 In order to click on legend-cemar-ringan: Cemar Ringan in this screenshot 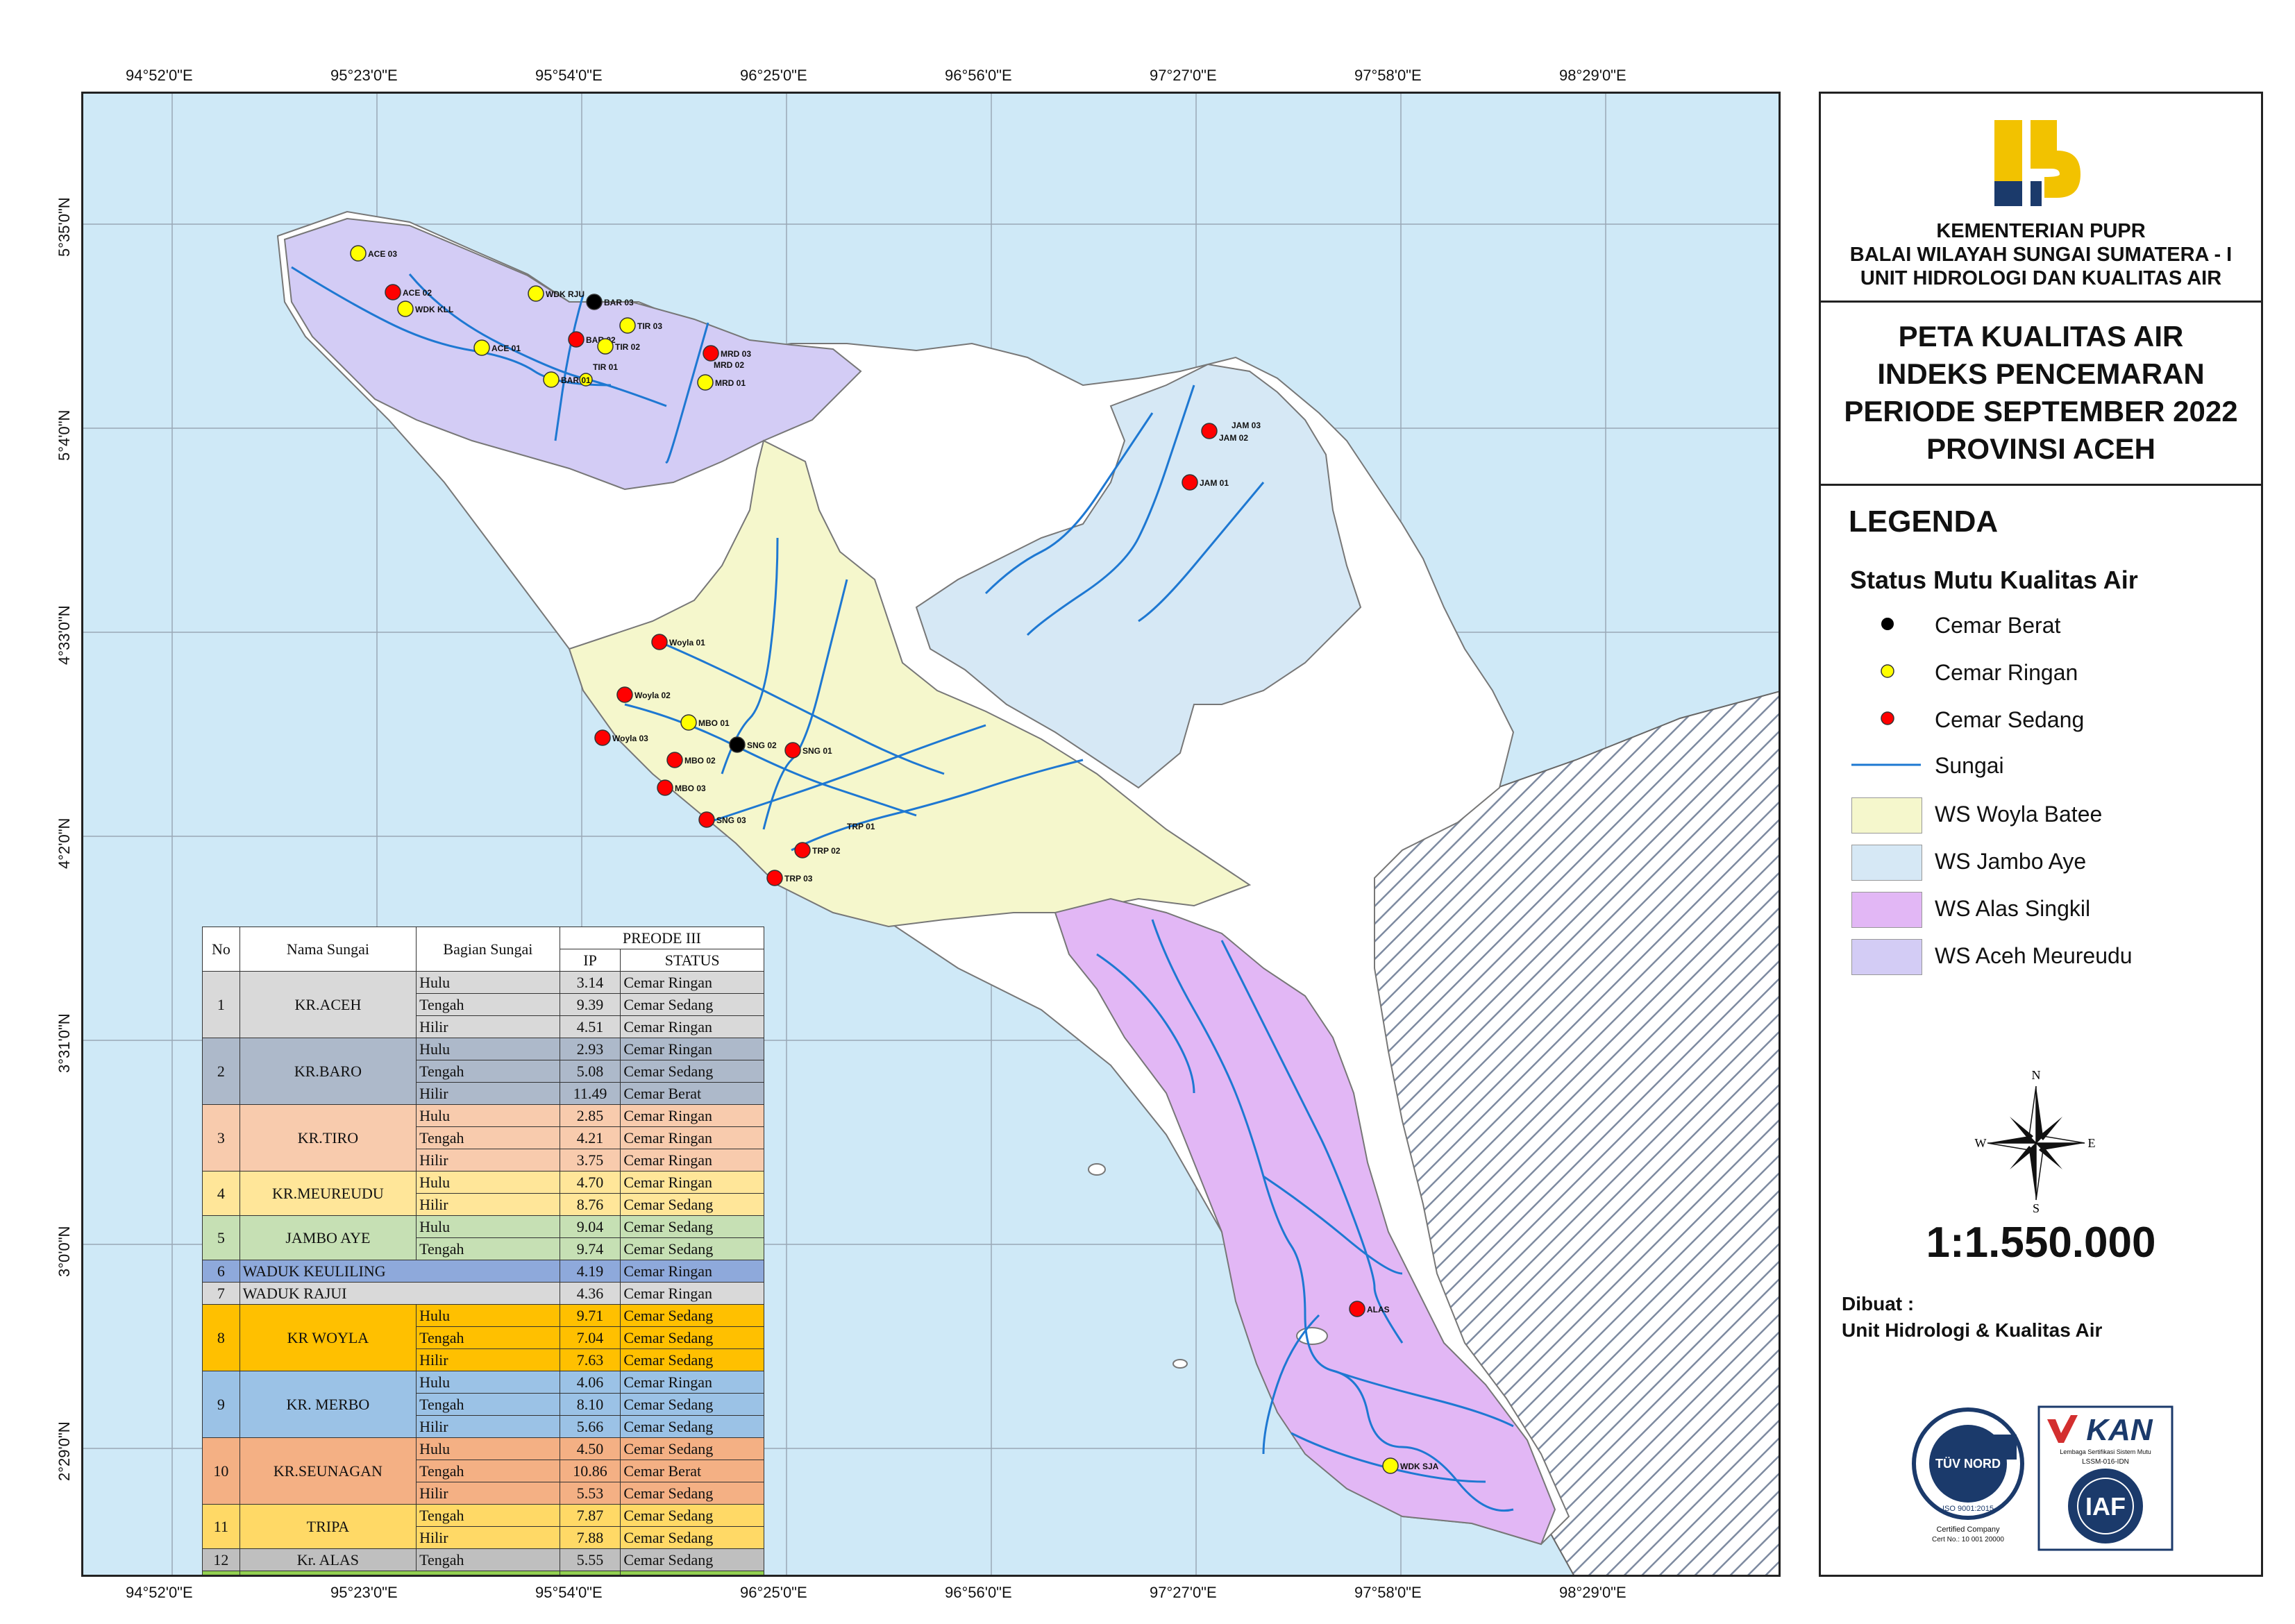, I will do `click(2006, 672)`.